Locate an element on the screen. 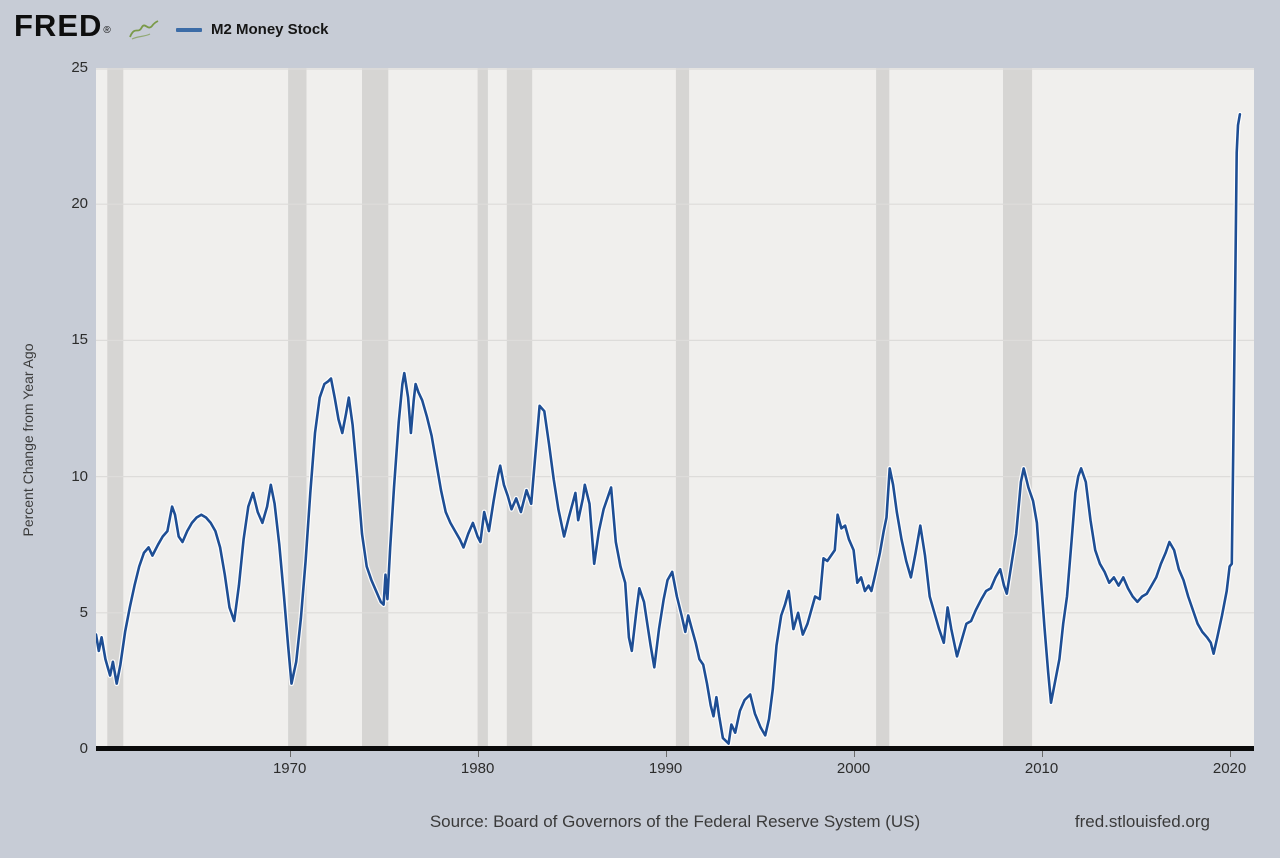 The image size is (1280, 858). legend-line-swatch is located at coordinates (189, 29).